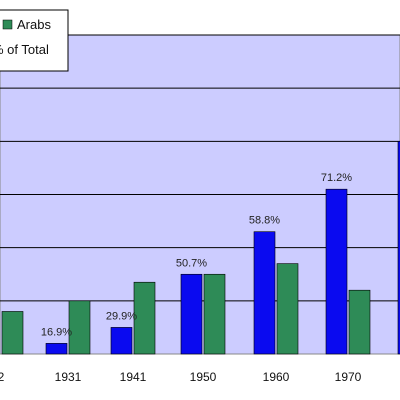 Image resolution: width=400 pixels, height=400 pixels. Describe the element at coordinates (336, 178) in the screenshot. I see `data-label: 71.2%` at that location.